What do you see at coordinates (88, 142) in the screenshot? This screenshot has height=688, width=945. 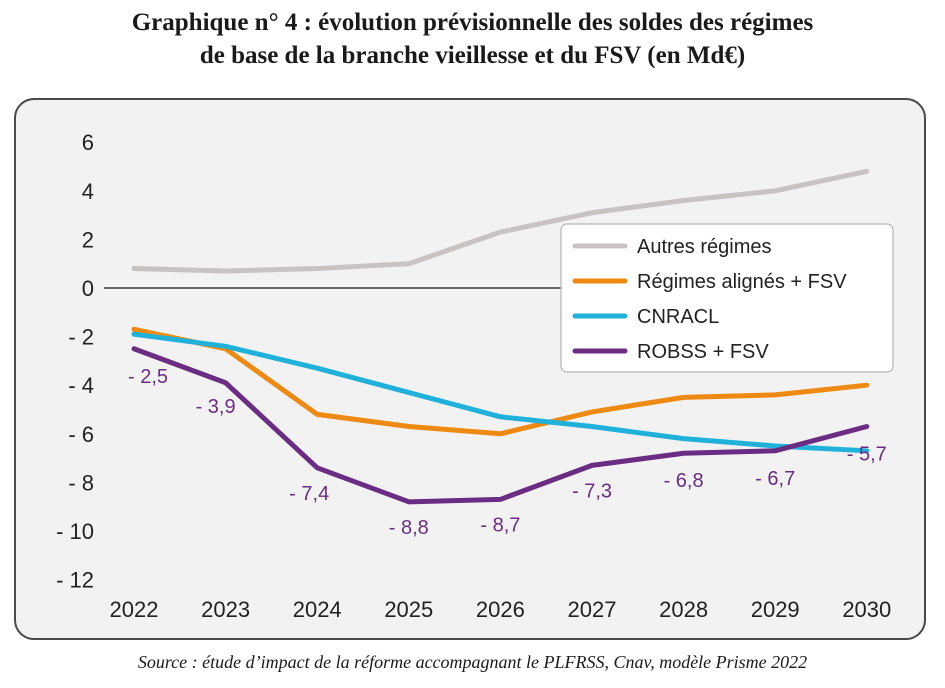 I see `y-tick-label: 6` at bounding box center [88, 142].